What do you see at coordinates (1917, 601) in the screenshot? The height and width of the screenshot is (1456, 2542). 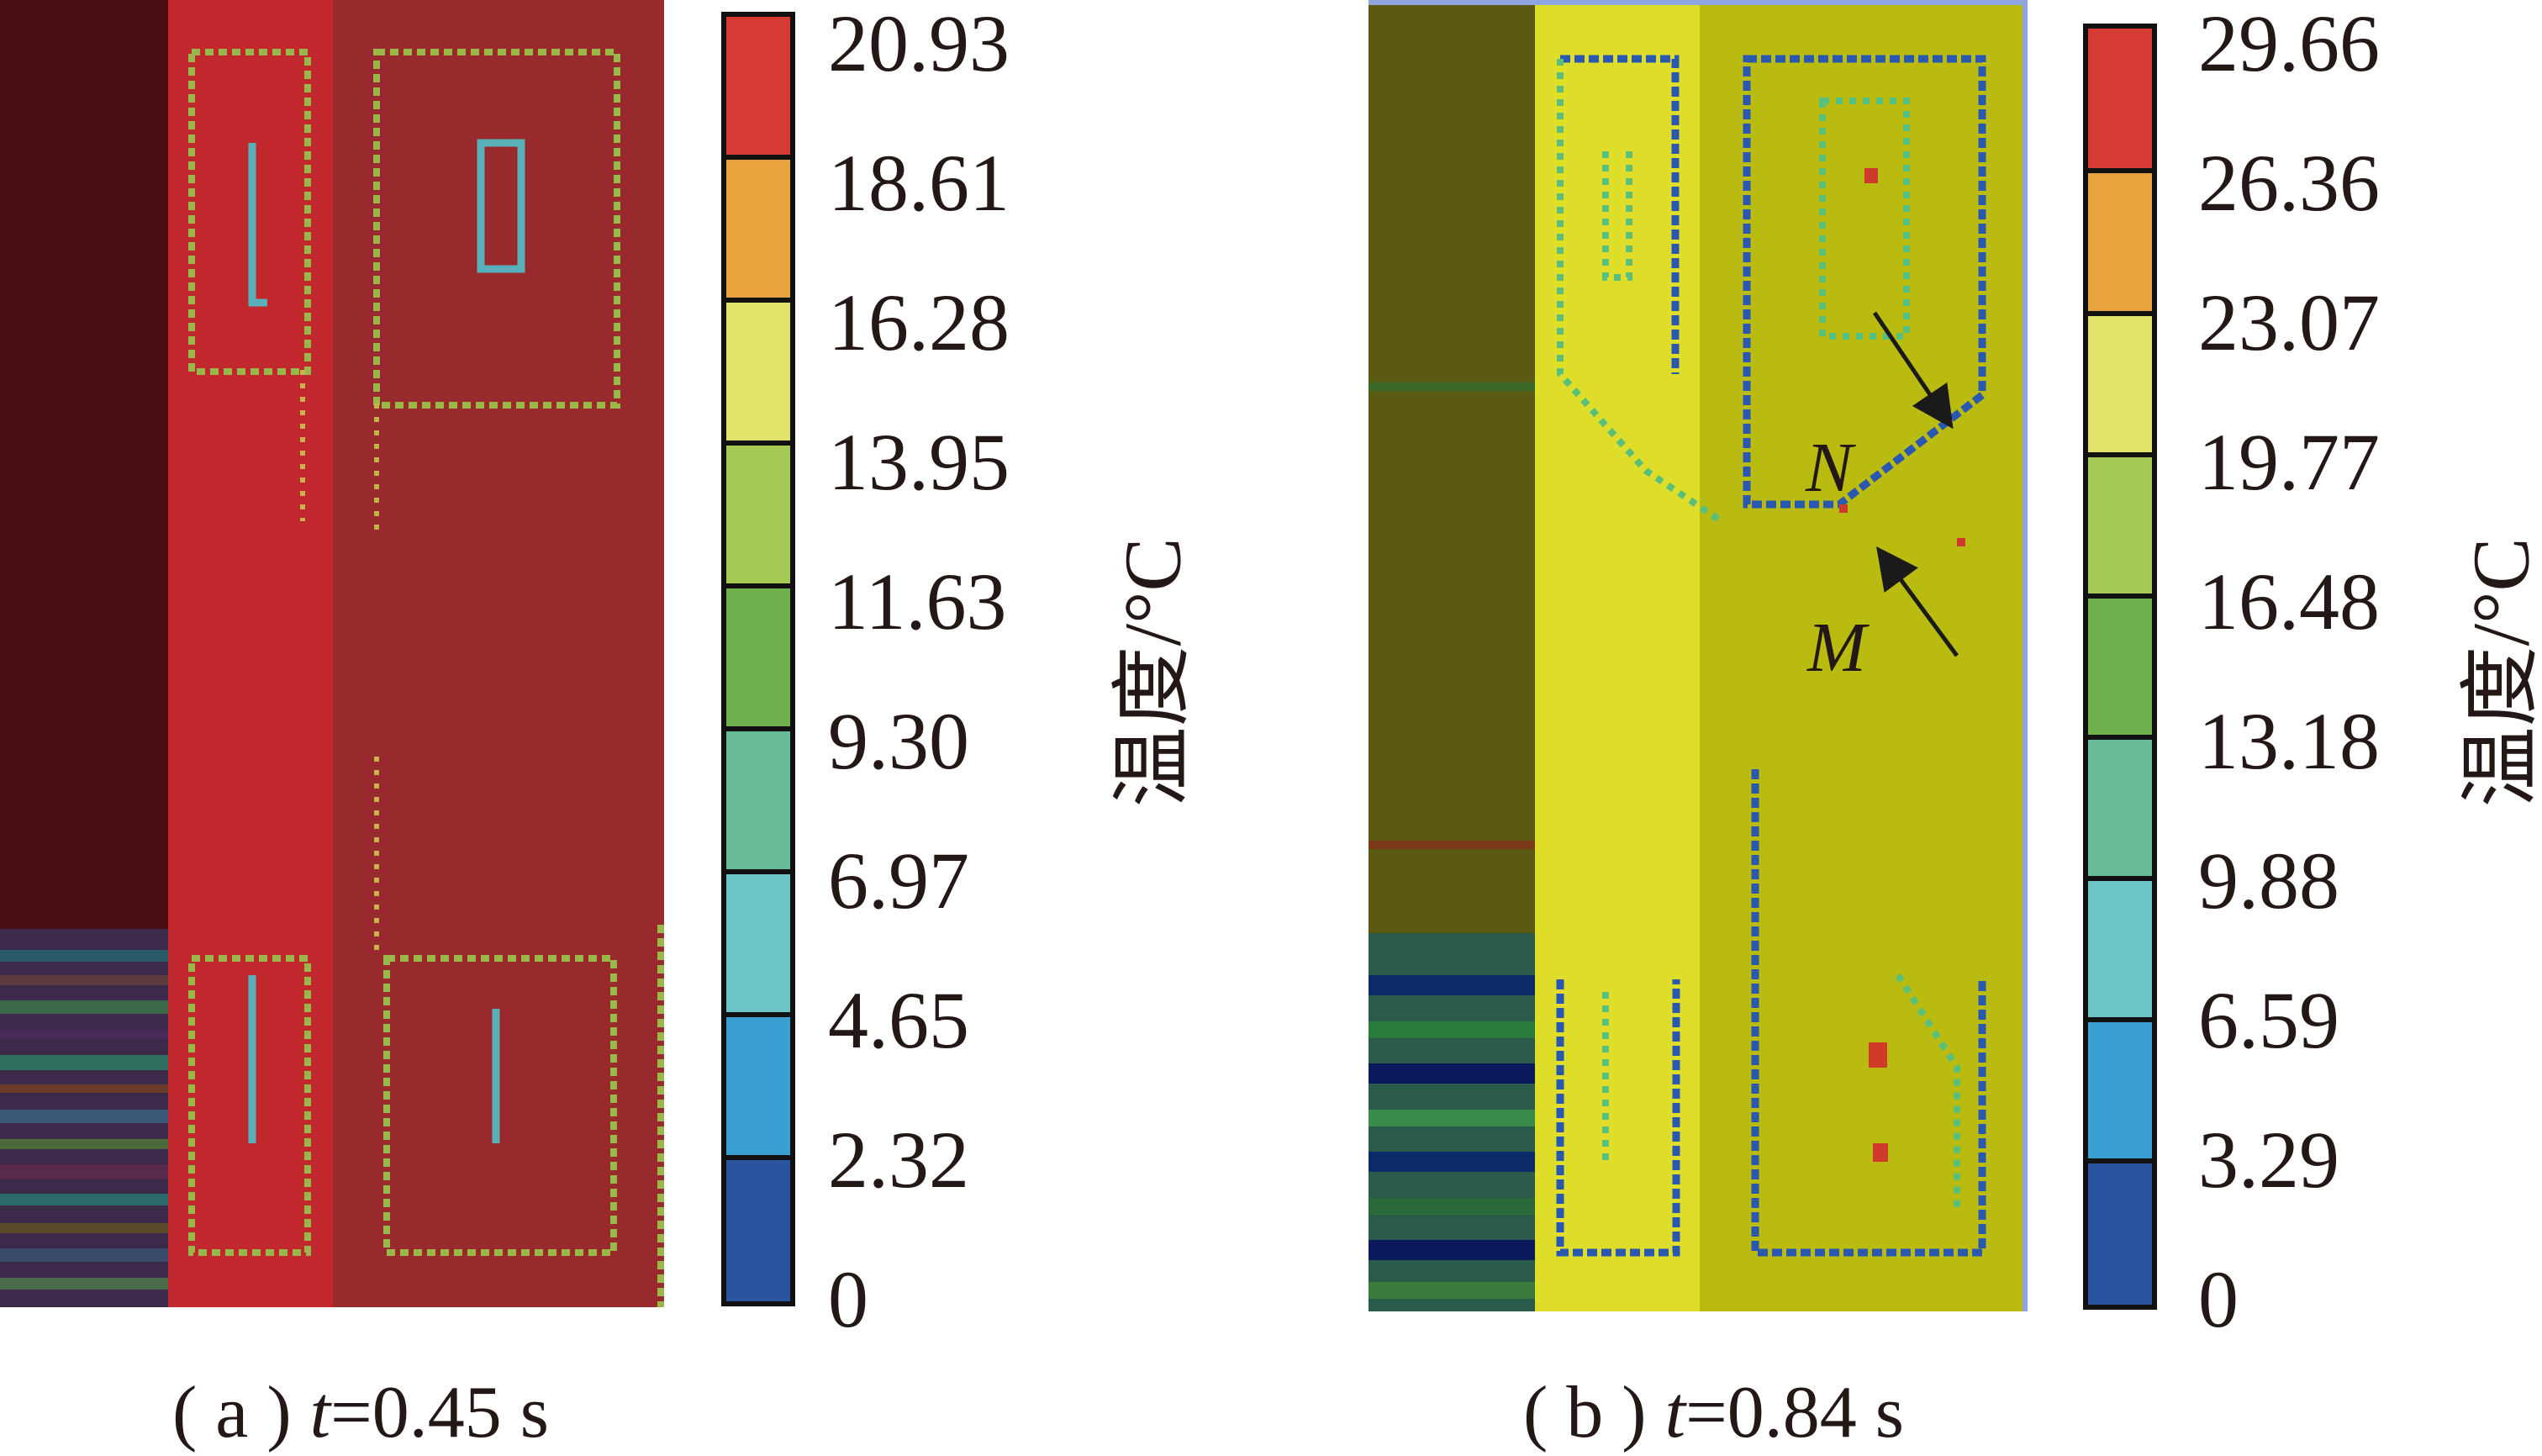 I see `arrow-m` at bounding box center [1917, 601].